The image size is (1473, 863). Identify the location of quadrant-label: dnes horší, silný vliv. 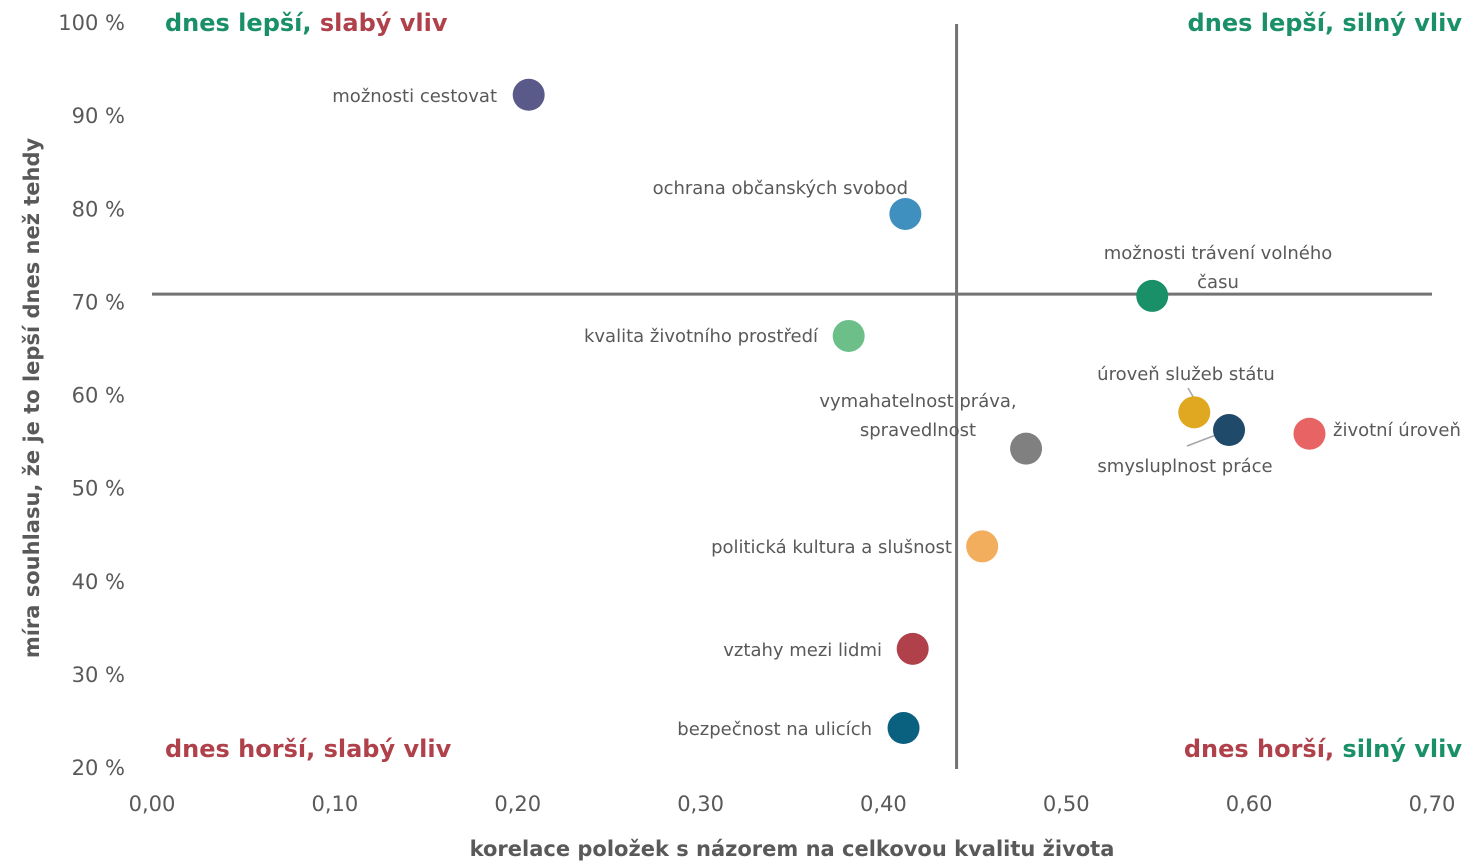
(1323, 749).